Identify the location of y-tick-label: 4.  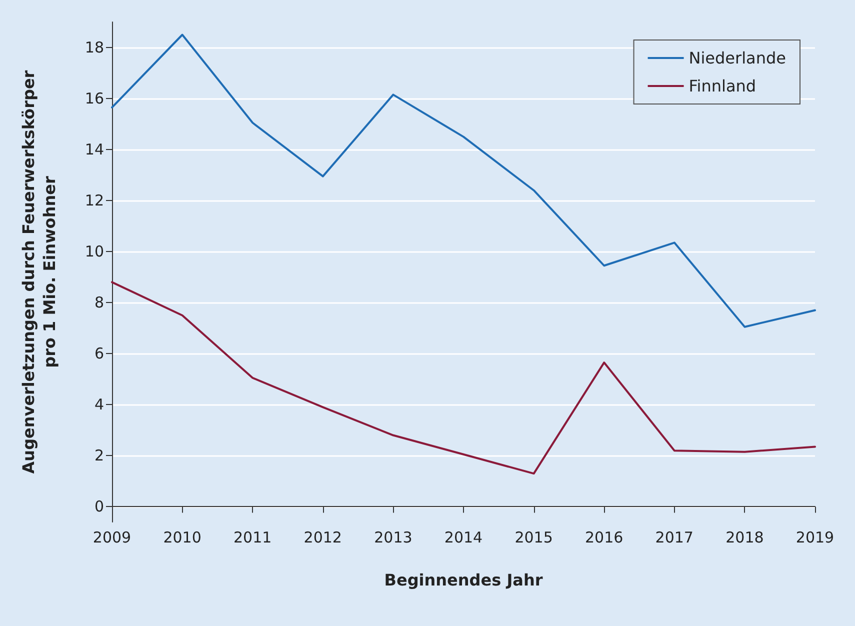
(99, 405).